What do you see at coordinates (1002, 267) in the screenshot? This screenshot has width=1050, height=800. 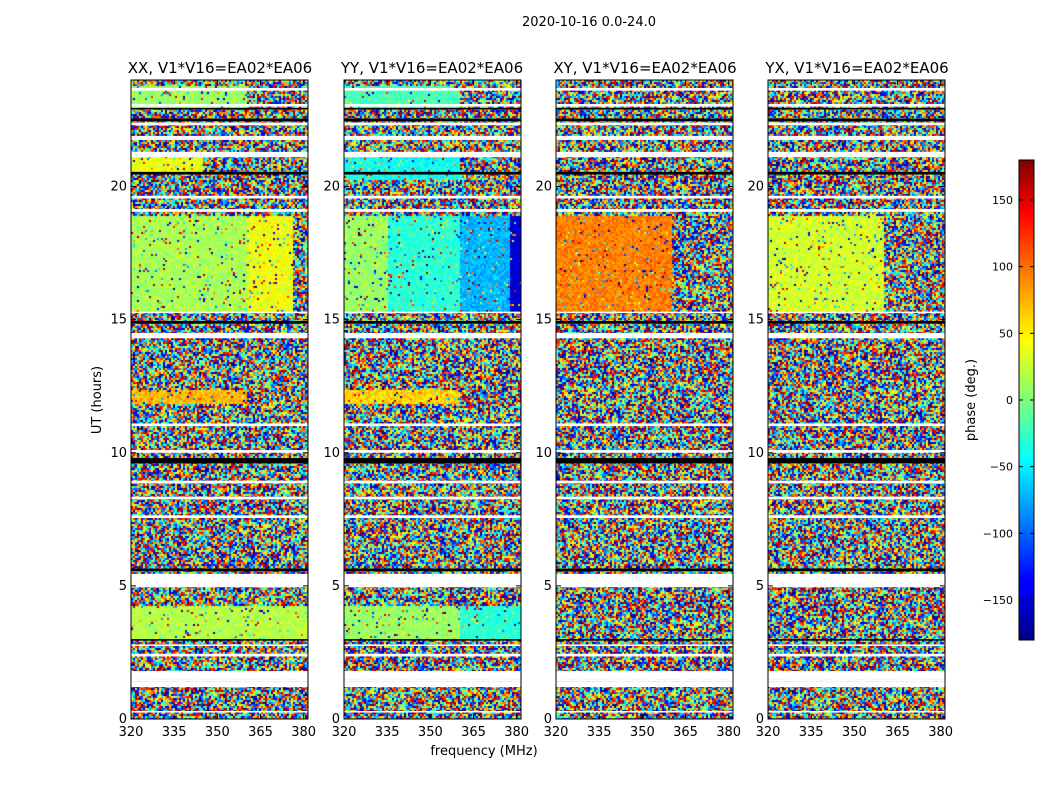 I see `colorbar-tick-label: 100` at bounding box center [1002, 267].